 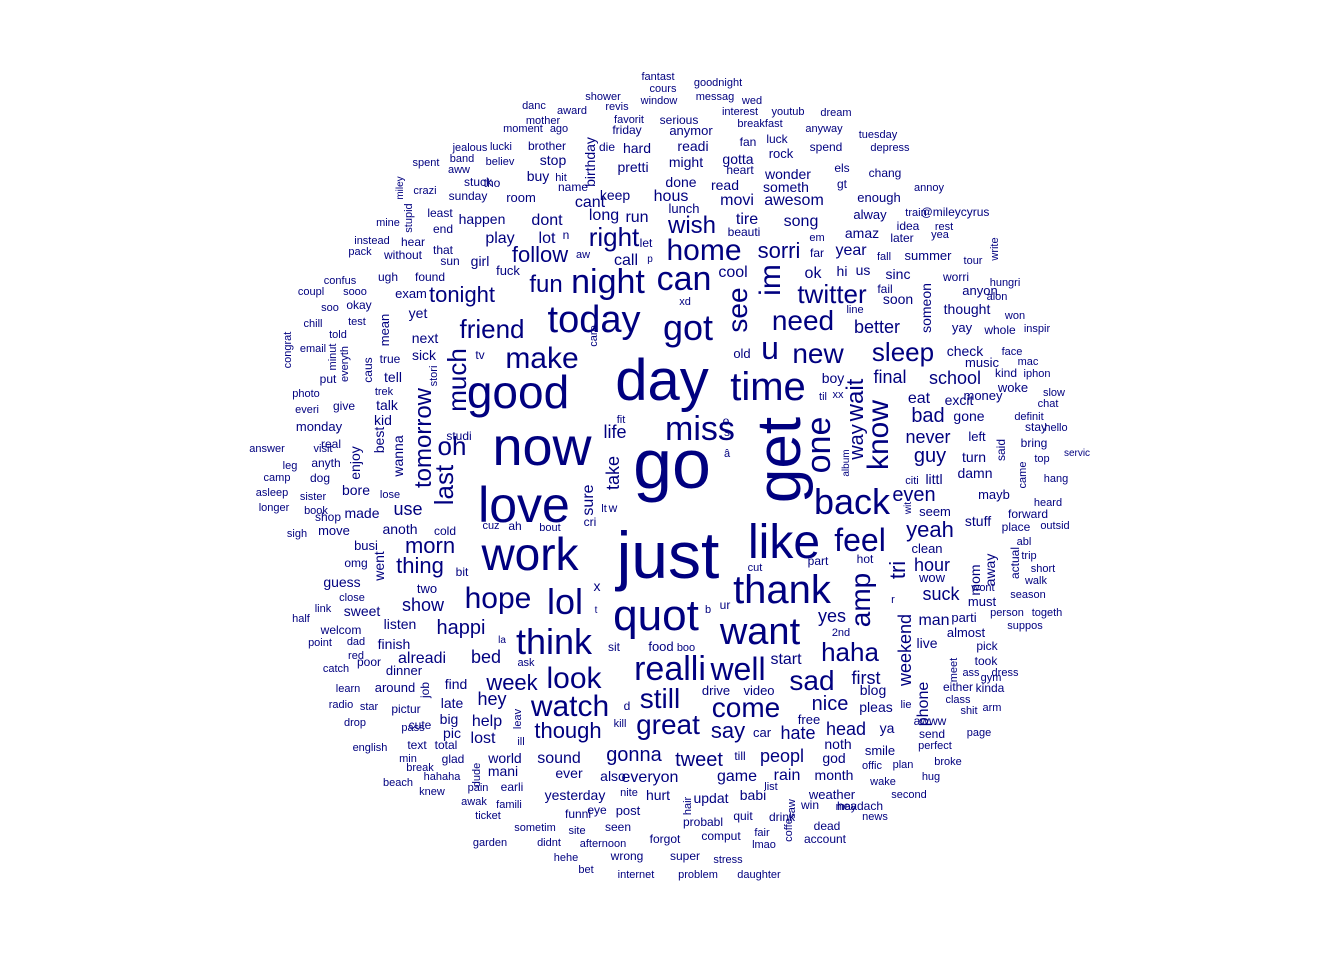 I want to click on word-alreadi: alreadi, so click(x=422, y=658).